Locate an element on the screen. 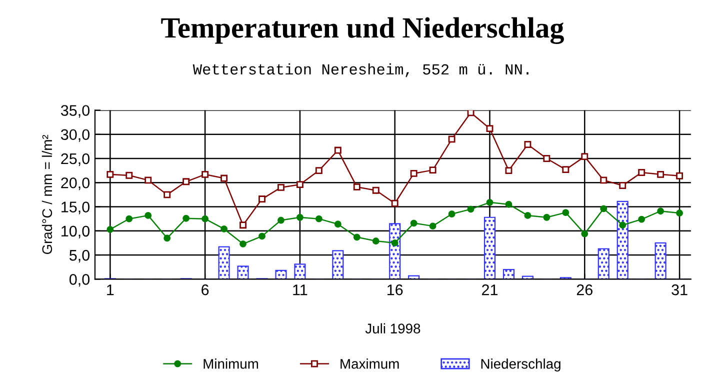 The width and height of the screenshot is (725, 384). legend-label: Minimum is located at coordinates (231, 363).